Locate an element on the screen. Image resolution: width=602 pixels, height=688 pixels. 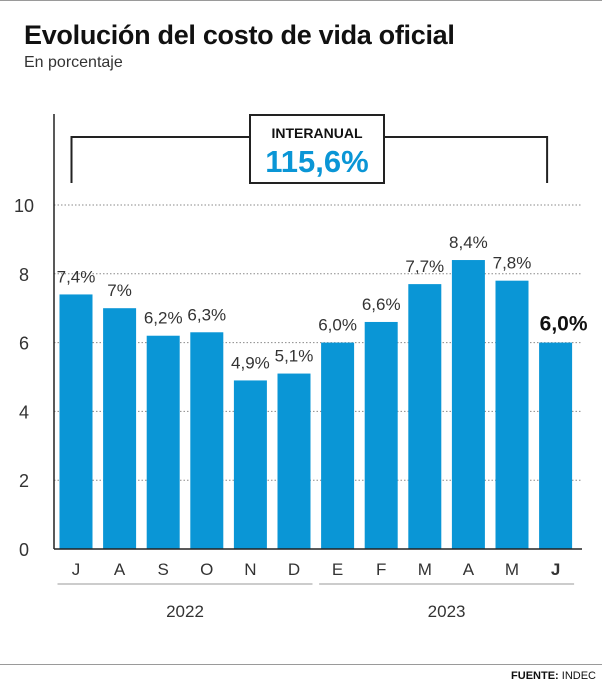
bar-value-label: 4,9% is located at coordinates (250, 362).